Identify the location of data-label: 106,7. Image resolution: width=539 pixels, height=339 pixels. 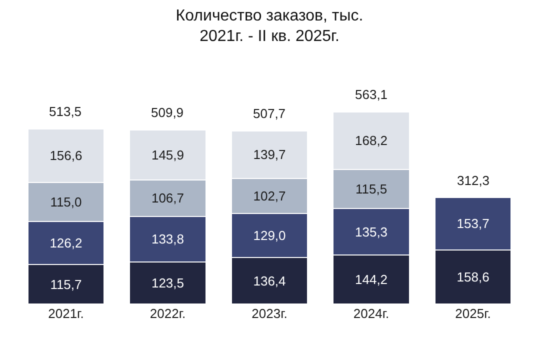
(167, 198).